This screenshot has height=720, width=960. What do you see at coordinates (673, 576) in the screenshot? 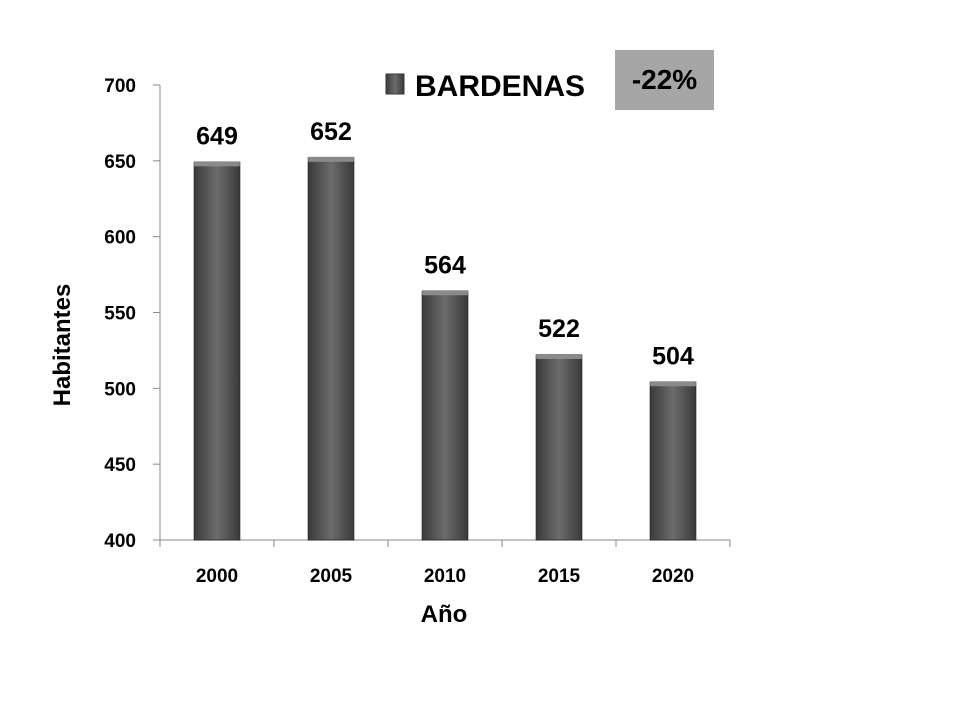
I see `x-tick-label: 2020` at bounding box center [673, 576].